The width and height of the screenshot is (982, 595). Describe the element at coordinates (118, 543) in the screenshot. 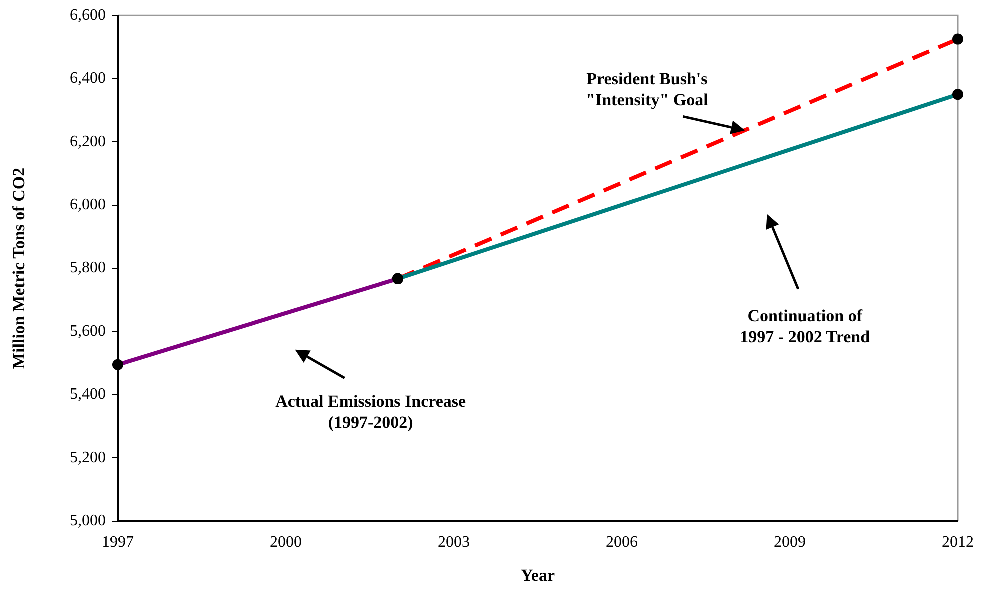

I see `x-tick-label: 1997` at that location.